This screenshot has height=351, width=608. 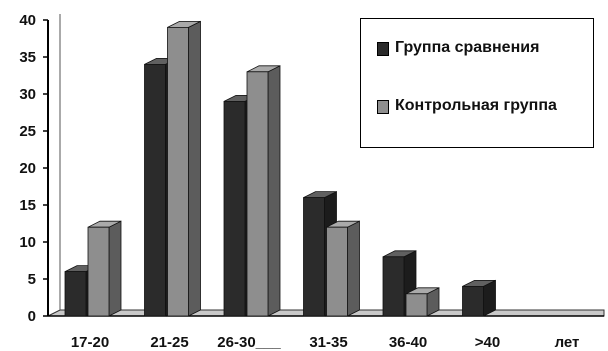 I want to click on category-labels: 17-20 21-25 26-30___ 31-35 36-40 >40 лет, so click(x=325, y=342).